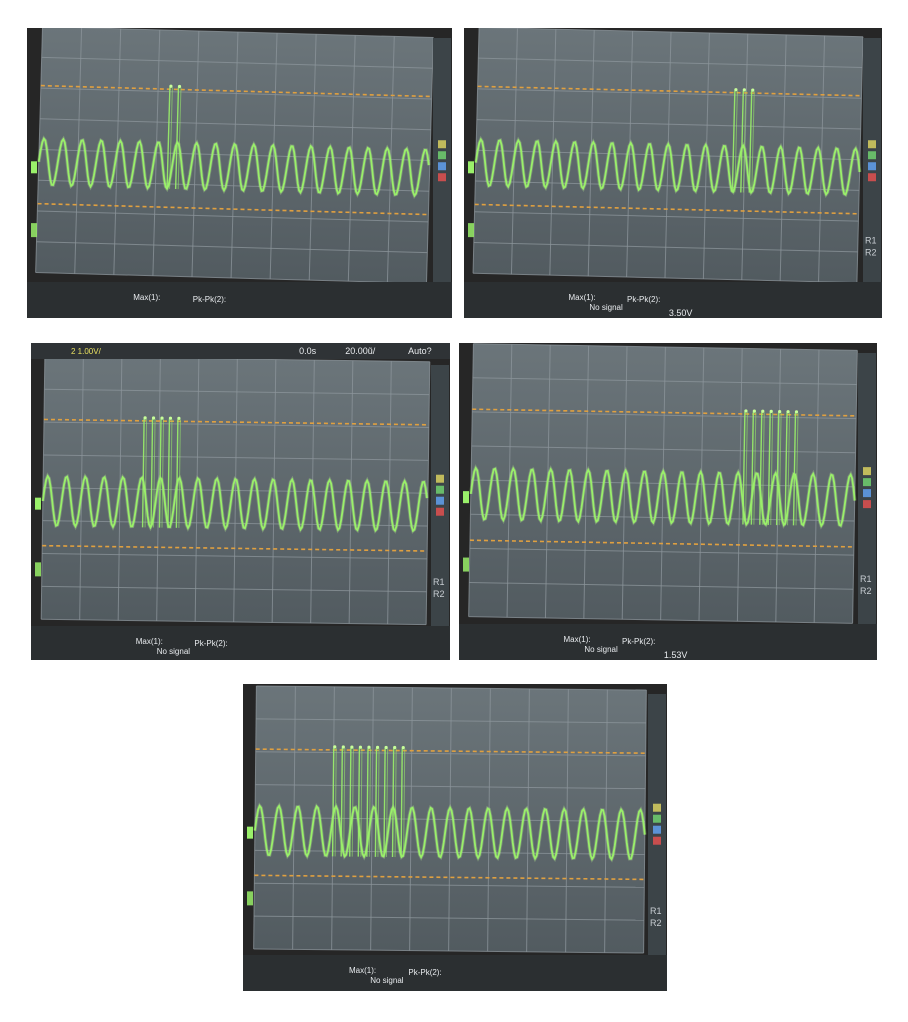 This screenshot has height=1022, width=908. Describe the element at coordinates (360, 351) in the screenshot. I see `header-timebase: 20.00ũ/` at that location.